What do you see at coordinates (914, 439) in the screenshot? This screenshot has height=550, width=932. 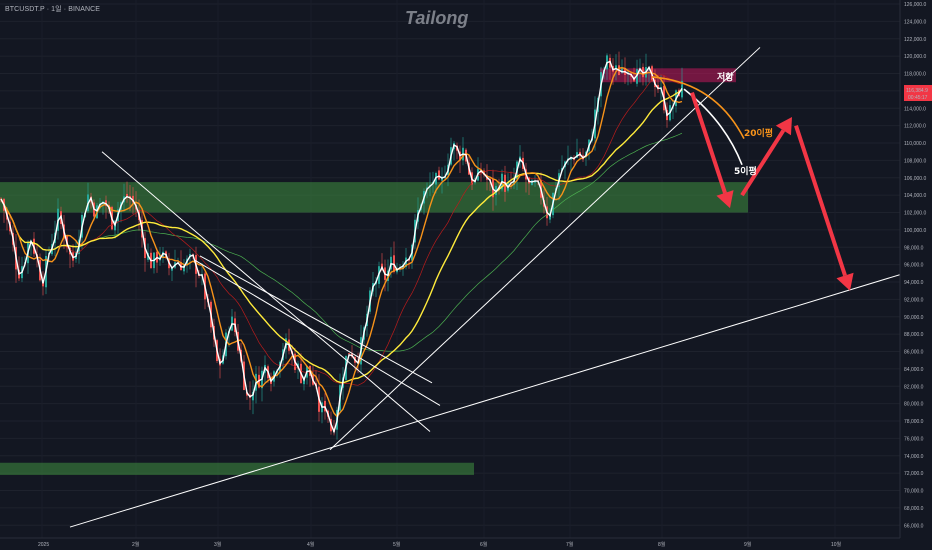 I see `y-tick-label: 76,000.0` at bounding box center [914, 439].